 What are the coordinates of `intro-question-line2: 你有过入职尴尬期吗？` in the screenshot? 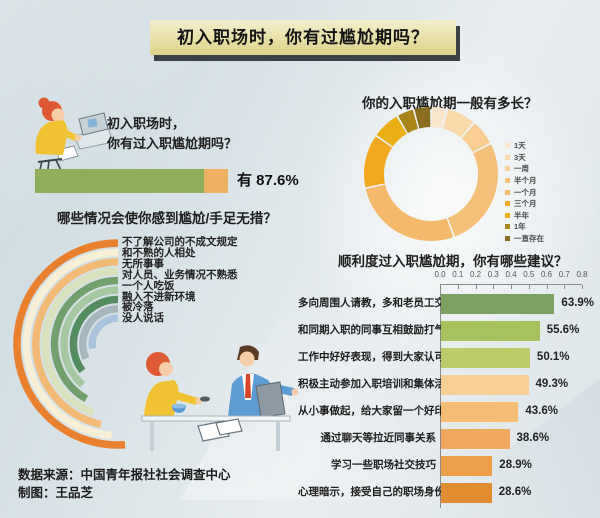 It's located at (172, 144).